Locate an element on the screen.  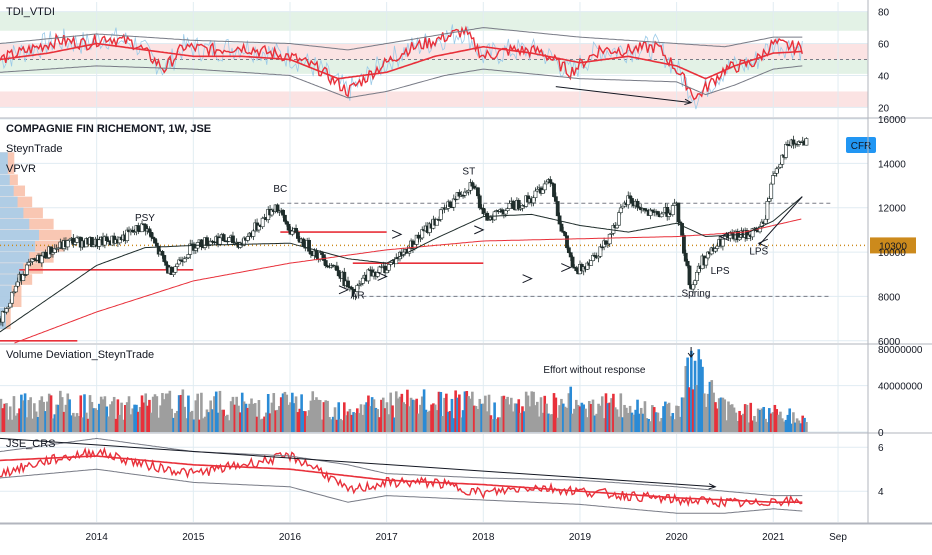
spike-marker-arrow is located at coordinates (691, 352).